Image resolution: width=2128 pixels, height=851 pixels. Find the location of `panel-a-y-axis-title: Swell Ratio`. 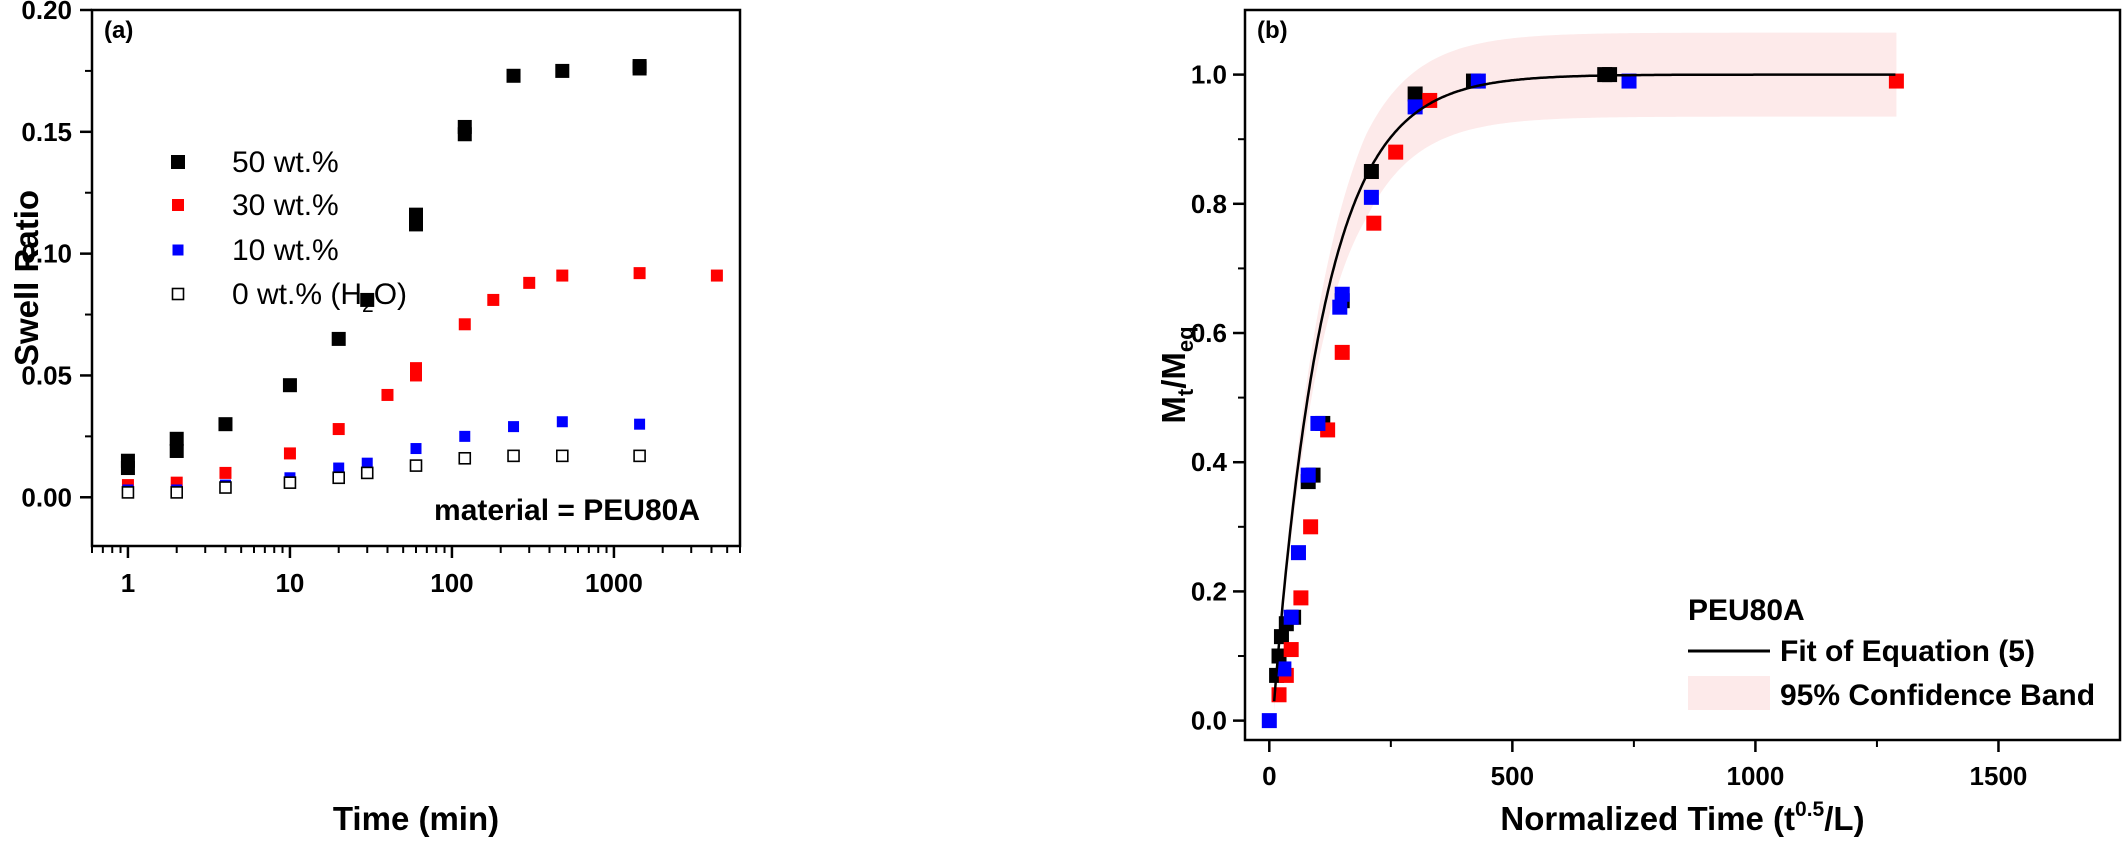

panel-a-y-axis-title: Swell Ratio is located at coordinates (26, 278).